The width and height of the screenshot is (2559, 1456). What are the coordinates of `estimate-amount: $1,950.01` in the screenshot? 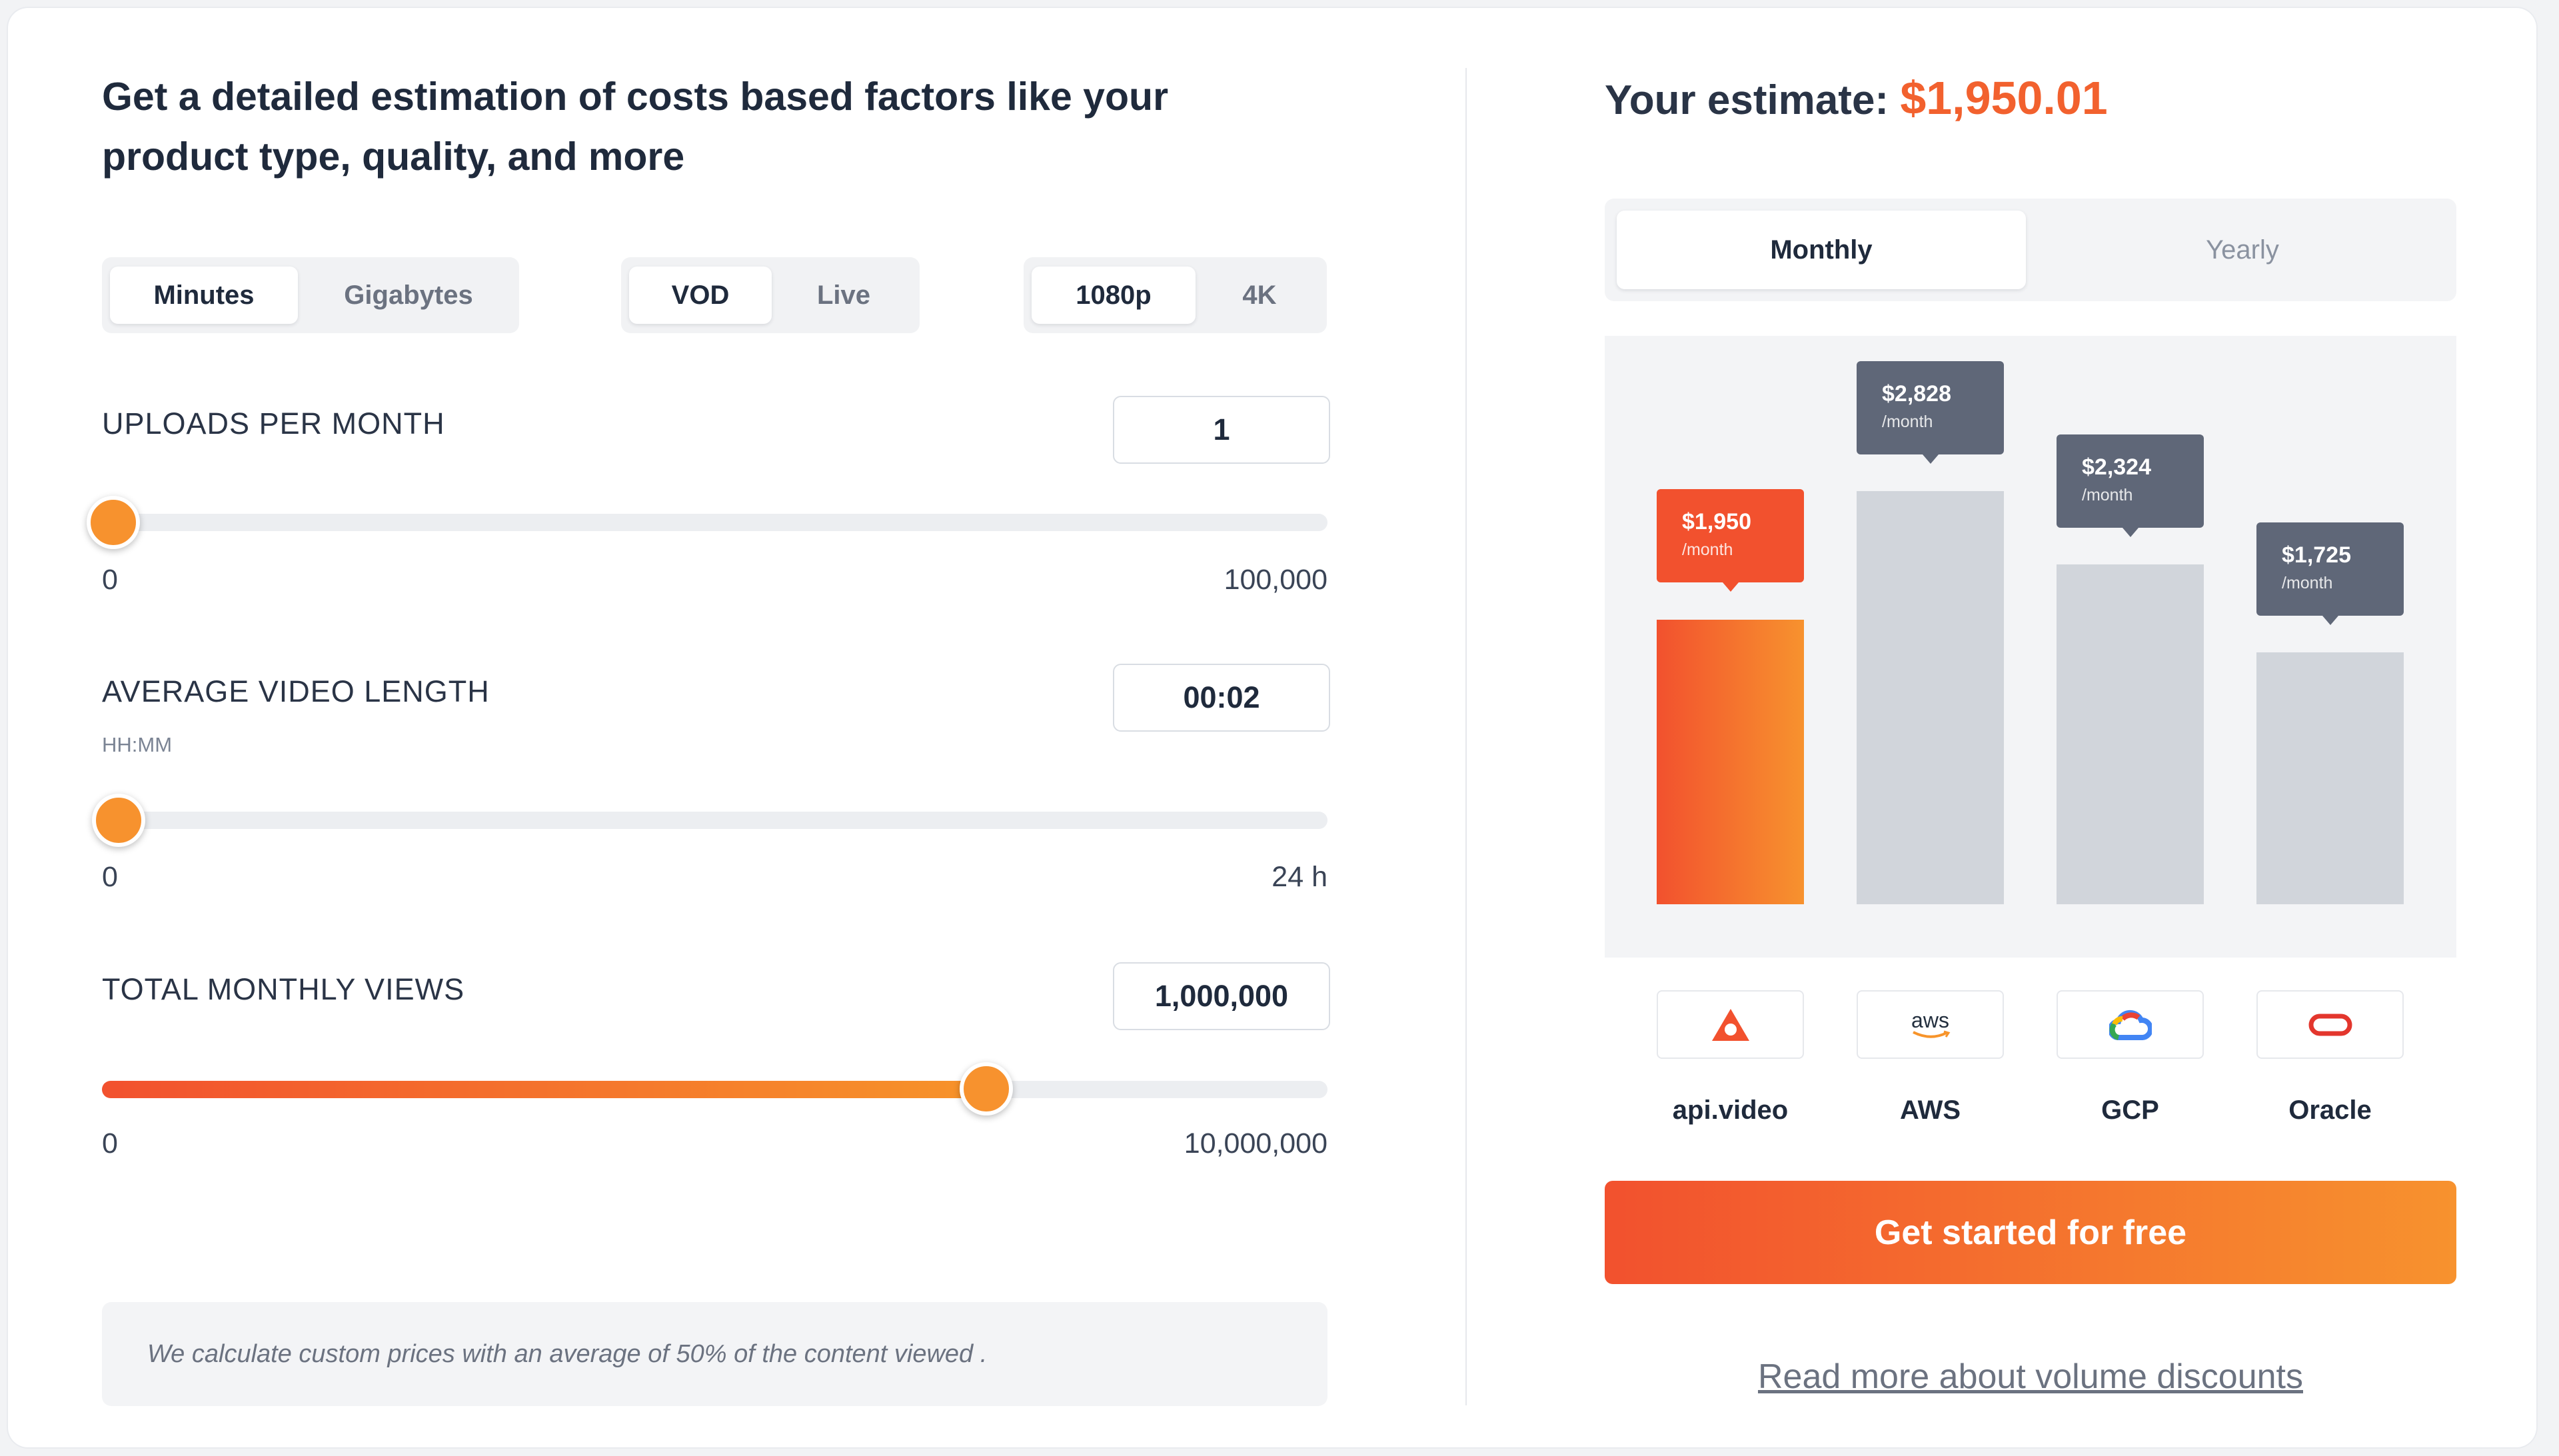 It's located at (2004, 98).